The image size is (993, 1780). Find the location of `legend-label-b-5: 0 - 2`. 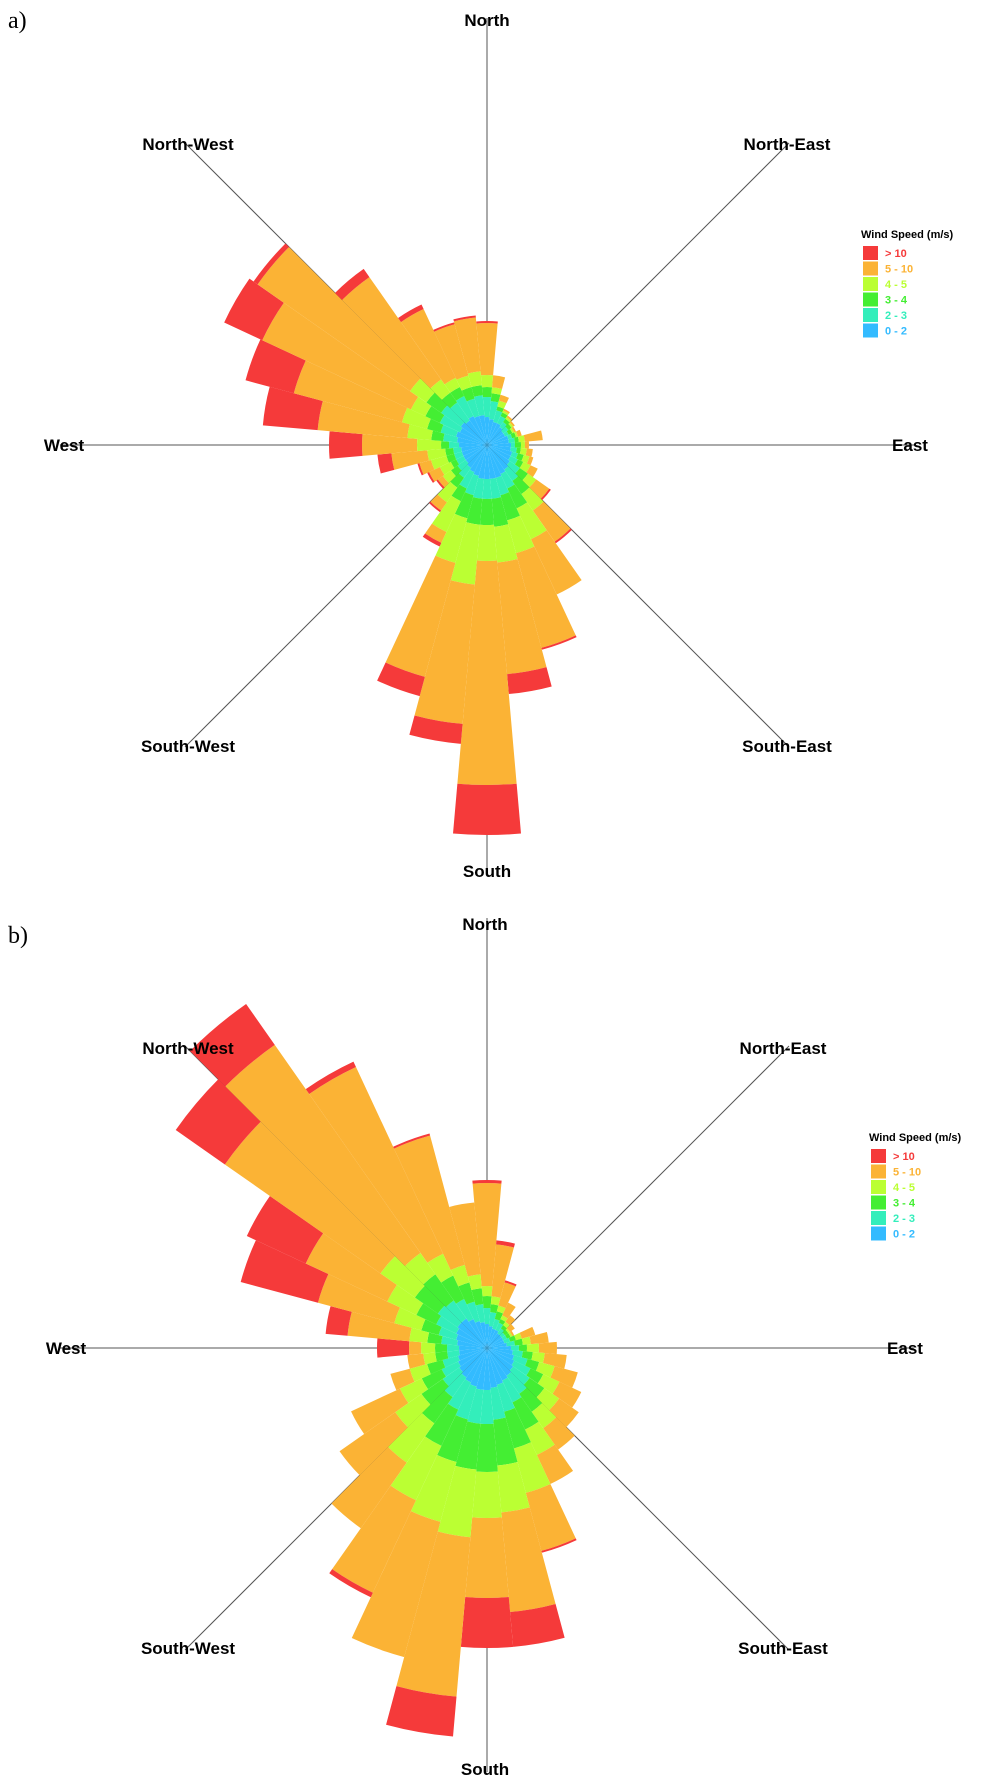

legend-label-b-5: 0 - 2 is located at coordinates (904, 1235).